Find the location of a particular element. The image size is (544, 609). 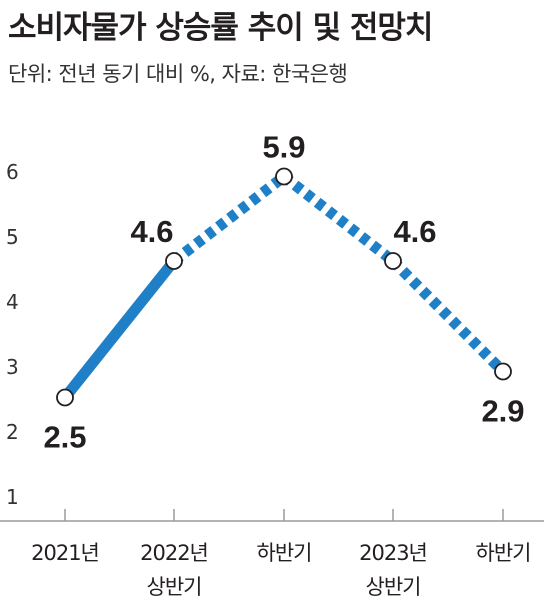

x-label-3-line-0: 2023년 is located at coordinates (393, 553).